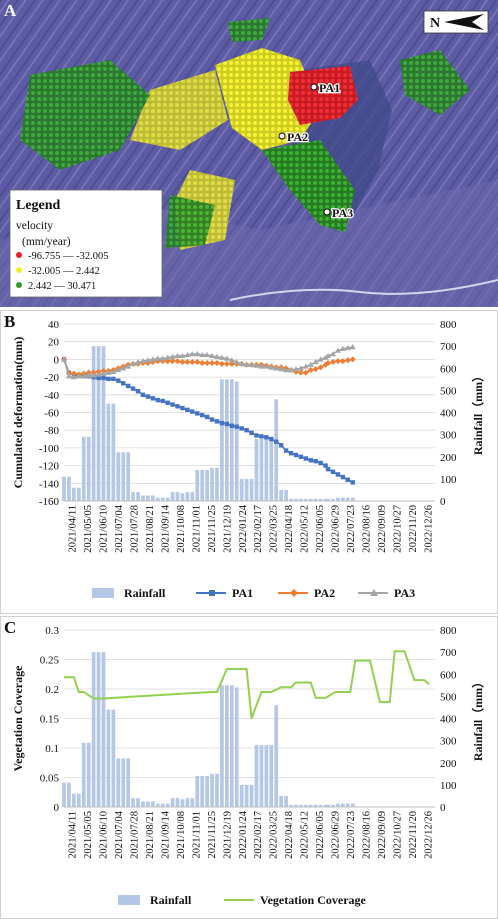 Image resolution: width=498 pixels, height=919 pixels. Describe the element at coordinates (297, 137) in the screenshot. I see `pa2-label: PA2` at that location.